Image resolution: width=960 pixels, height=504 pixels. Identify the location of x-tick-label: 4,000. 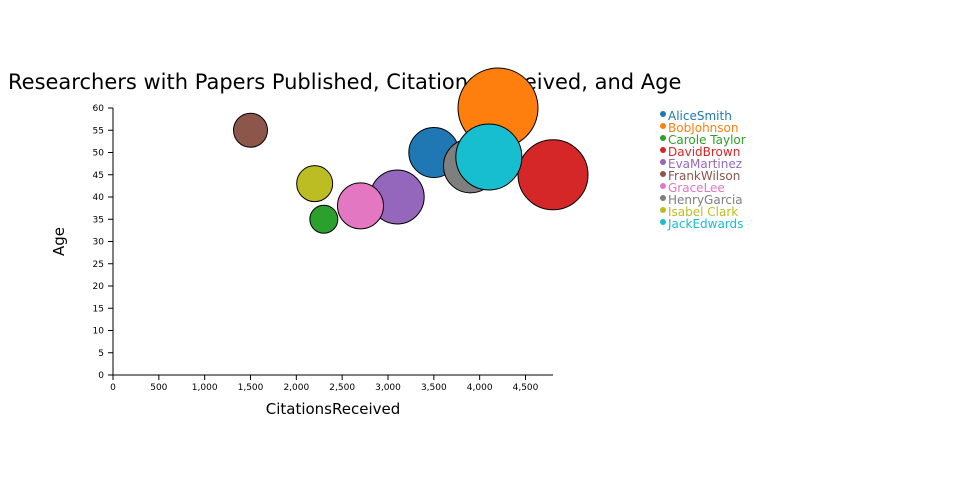
(480, 388).